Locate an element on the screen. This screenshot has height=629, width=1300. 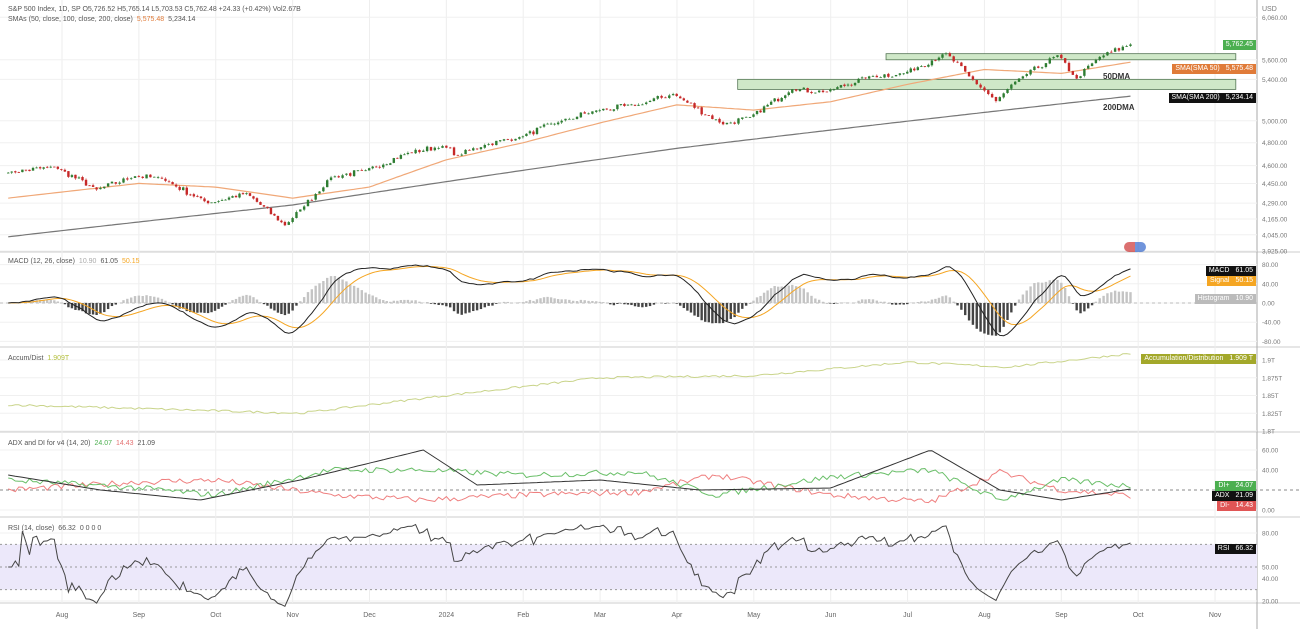
x-tick-label: Dec is located at coordinates (369, 615).